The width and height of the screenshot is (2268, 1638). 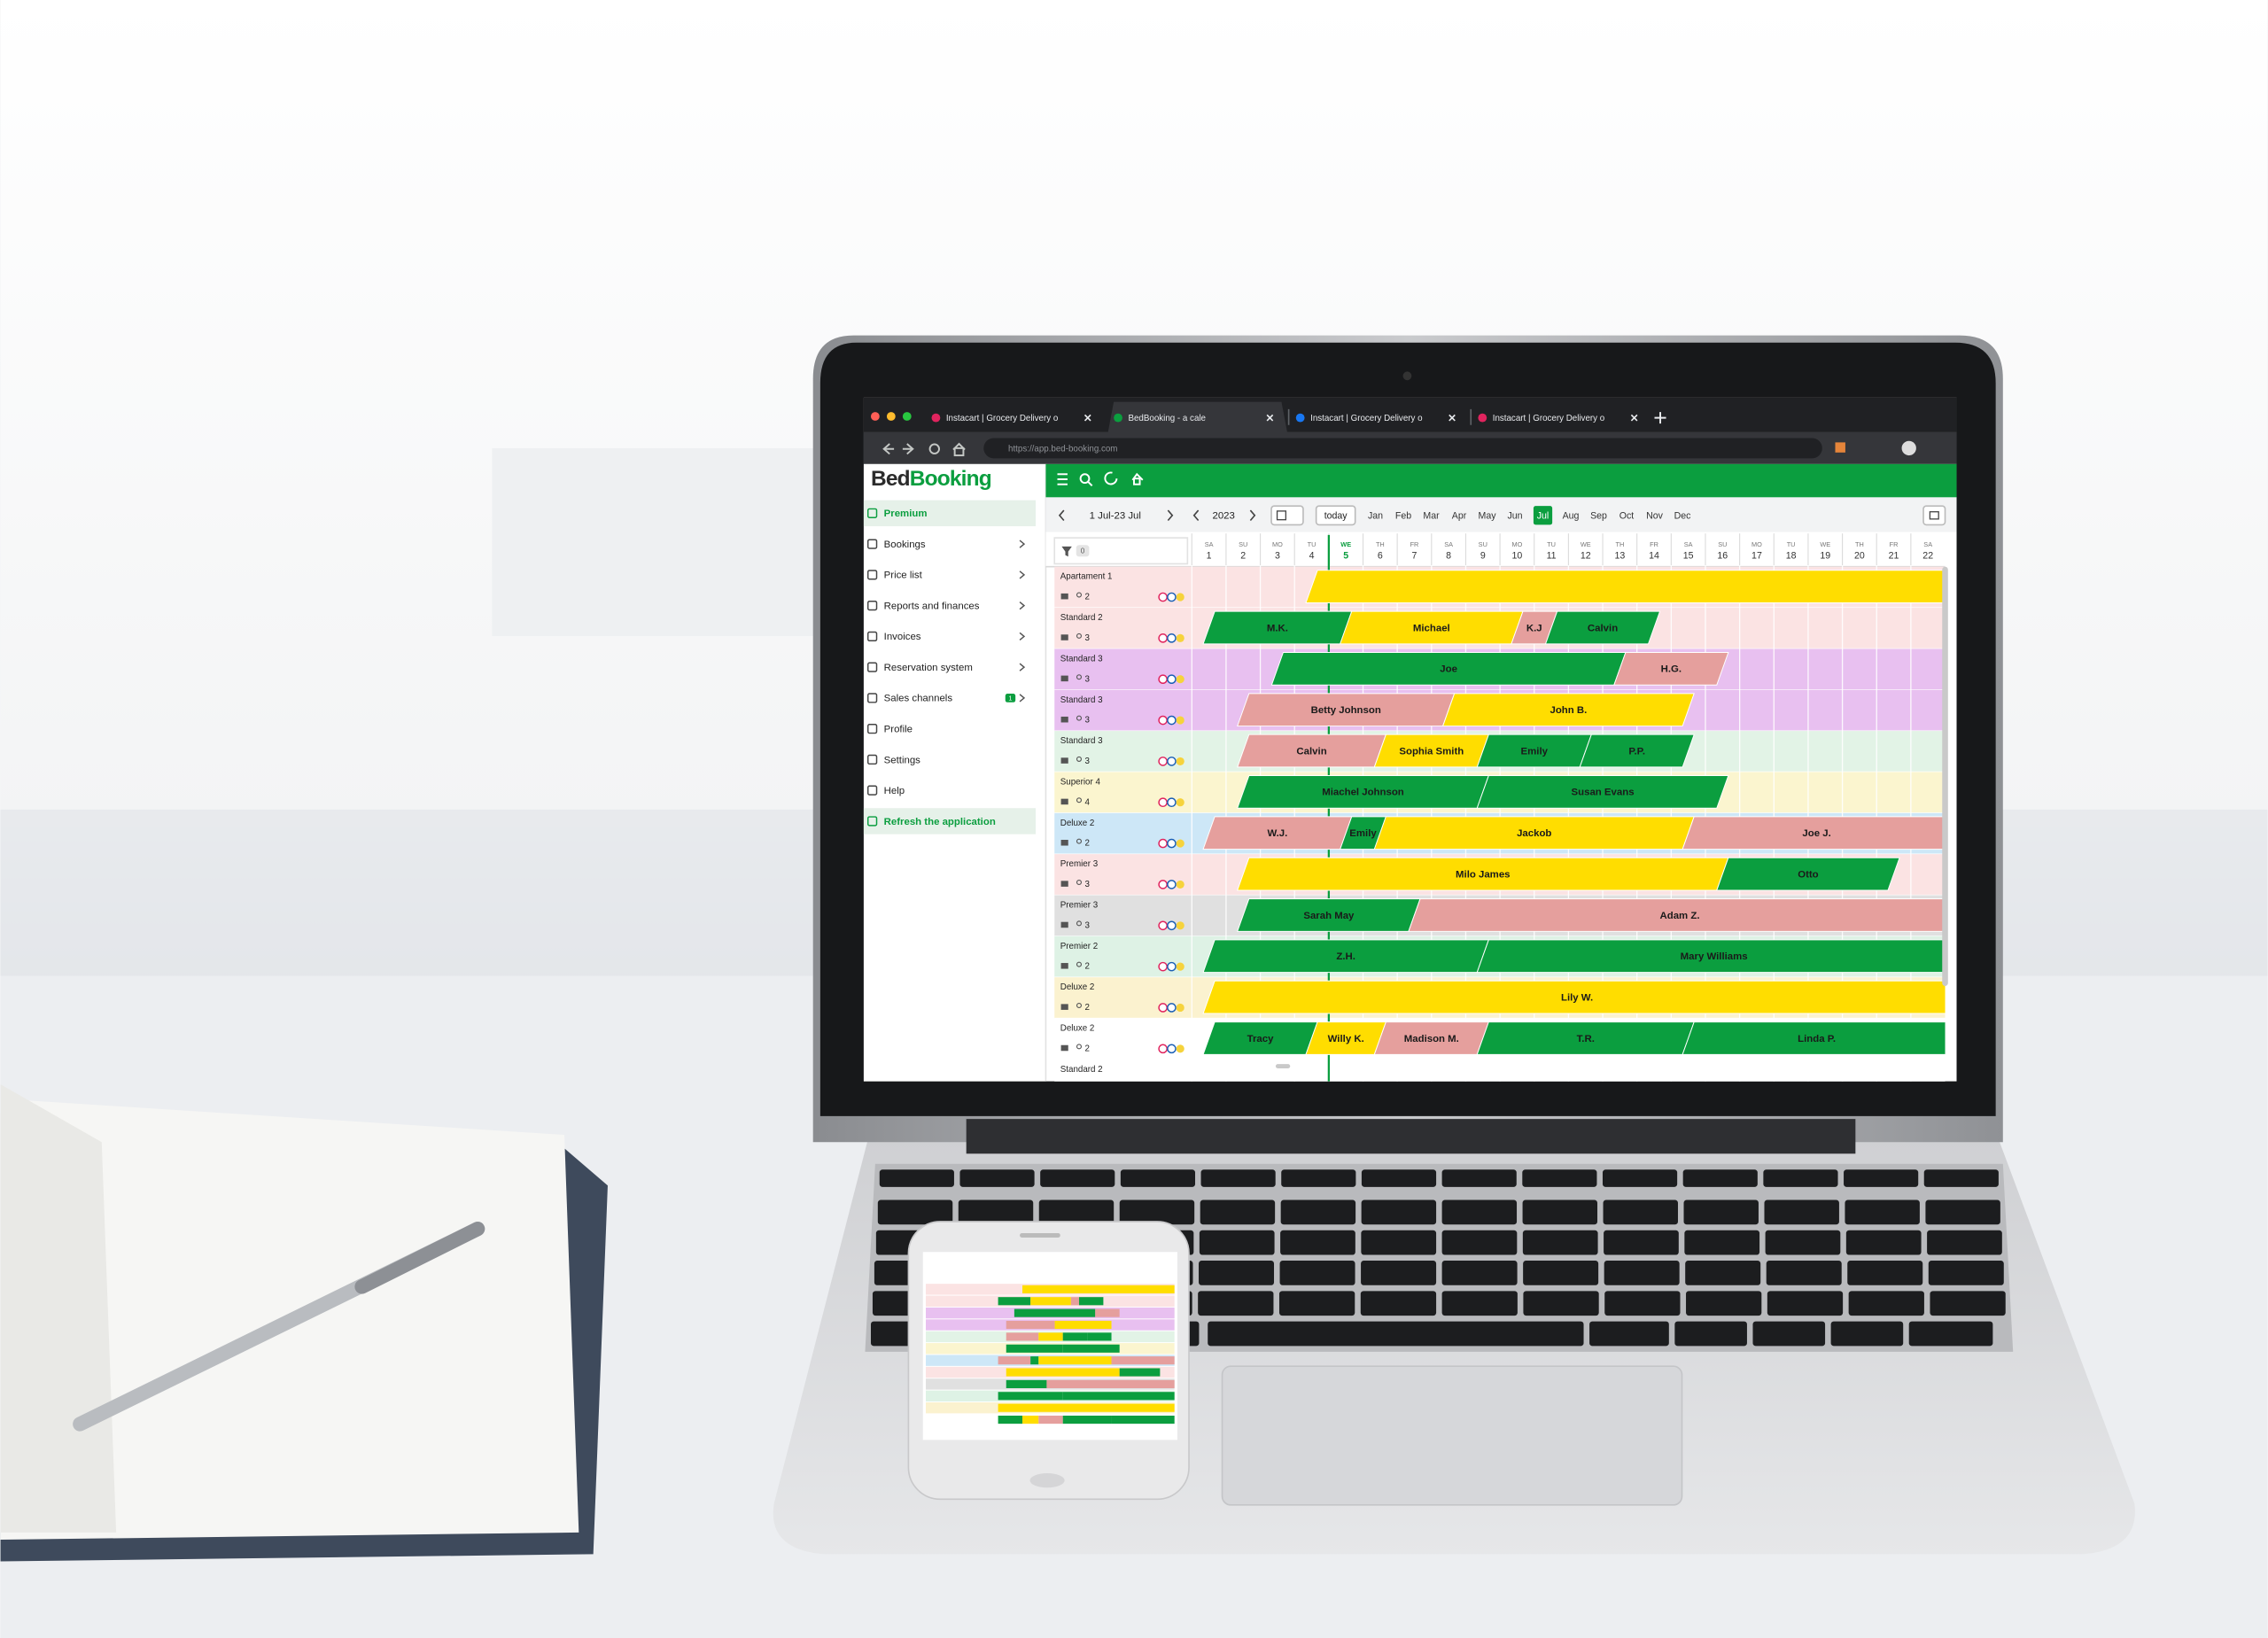 What do you see at coordinates (931, 479) in the screenshot?
I see `logo: BedBooking` at bounding box center [931, 479].